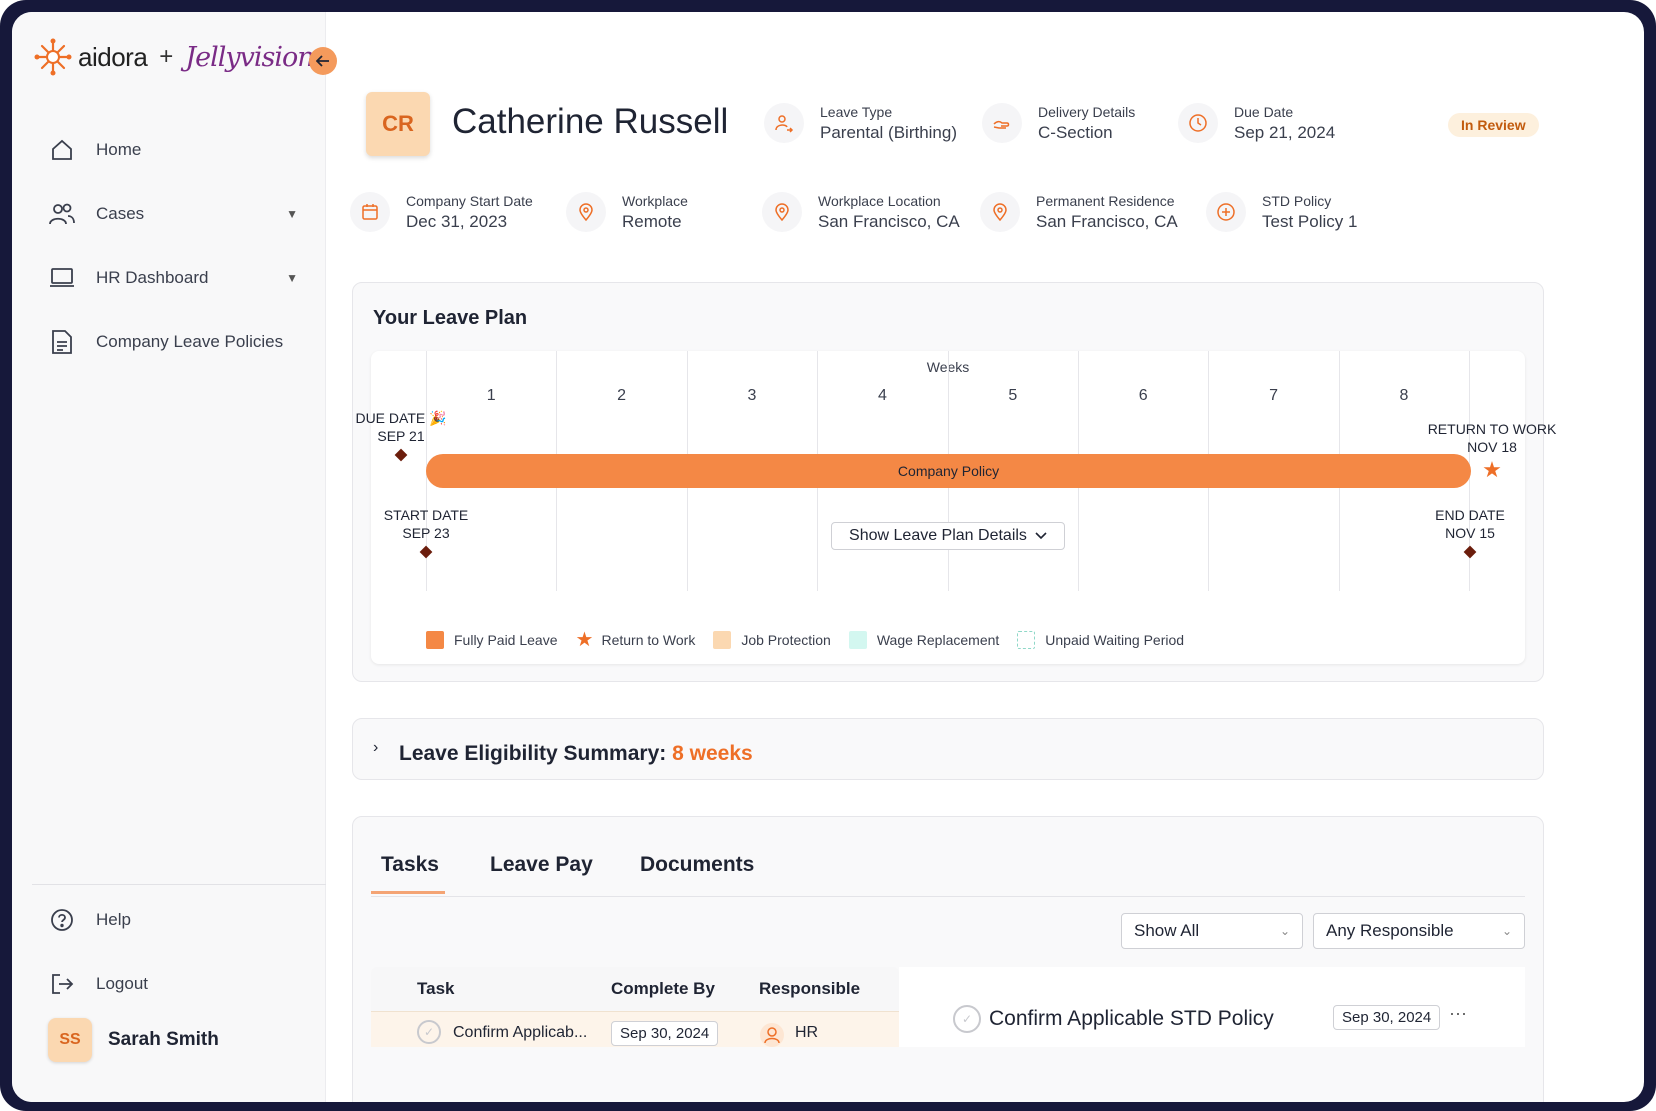 The image size is (1656, 1111). What do you see at coordinates (450, 318) in the screenshot?
I see `leave-plan-title: Your Leave Plan` at bounding box center [450, 318].